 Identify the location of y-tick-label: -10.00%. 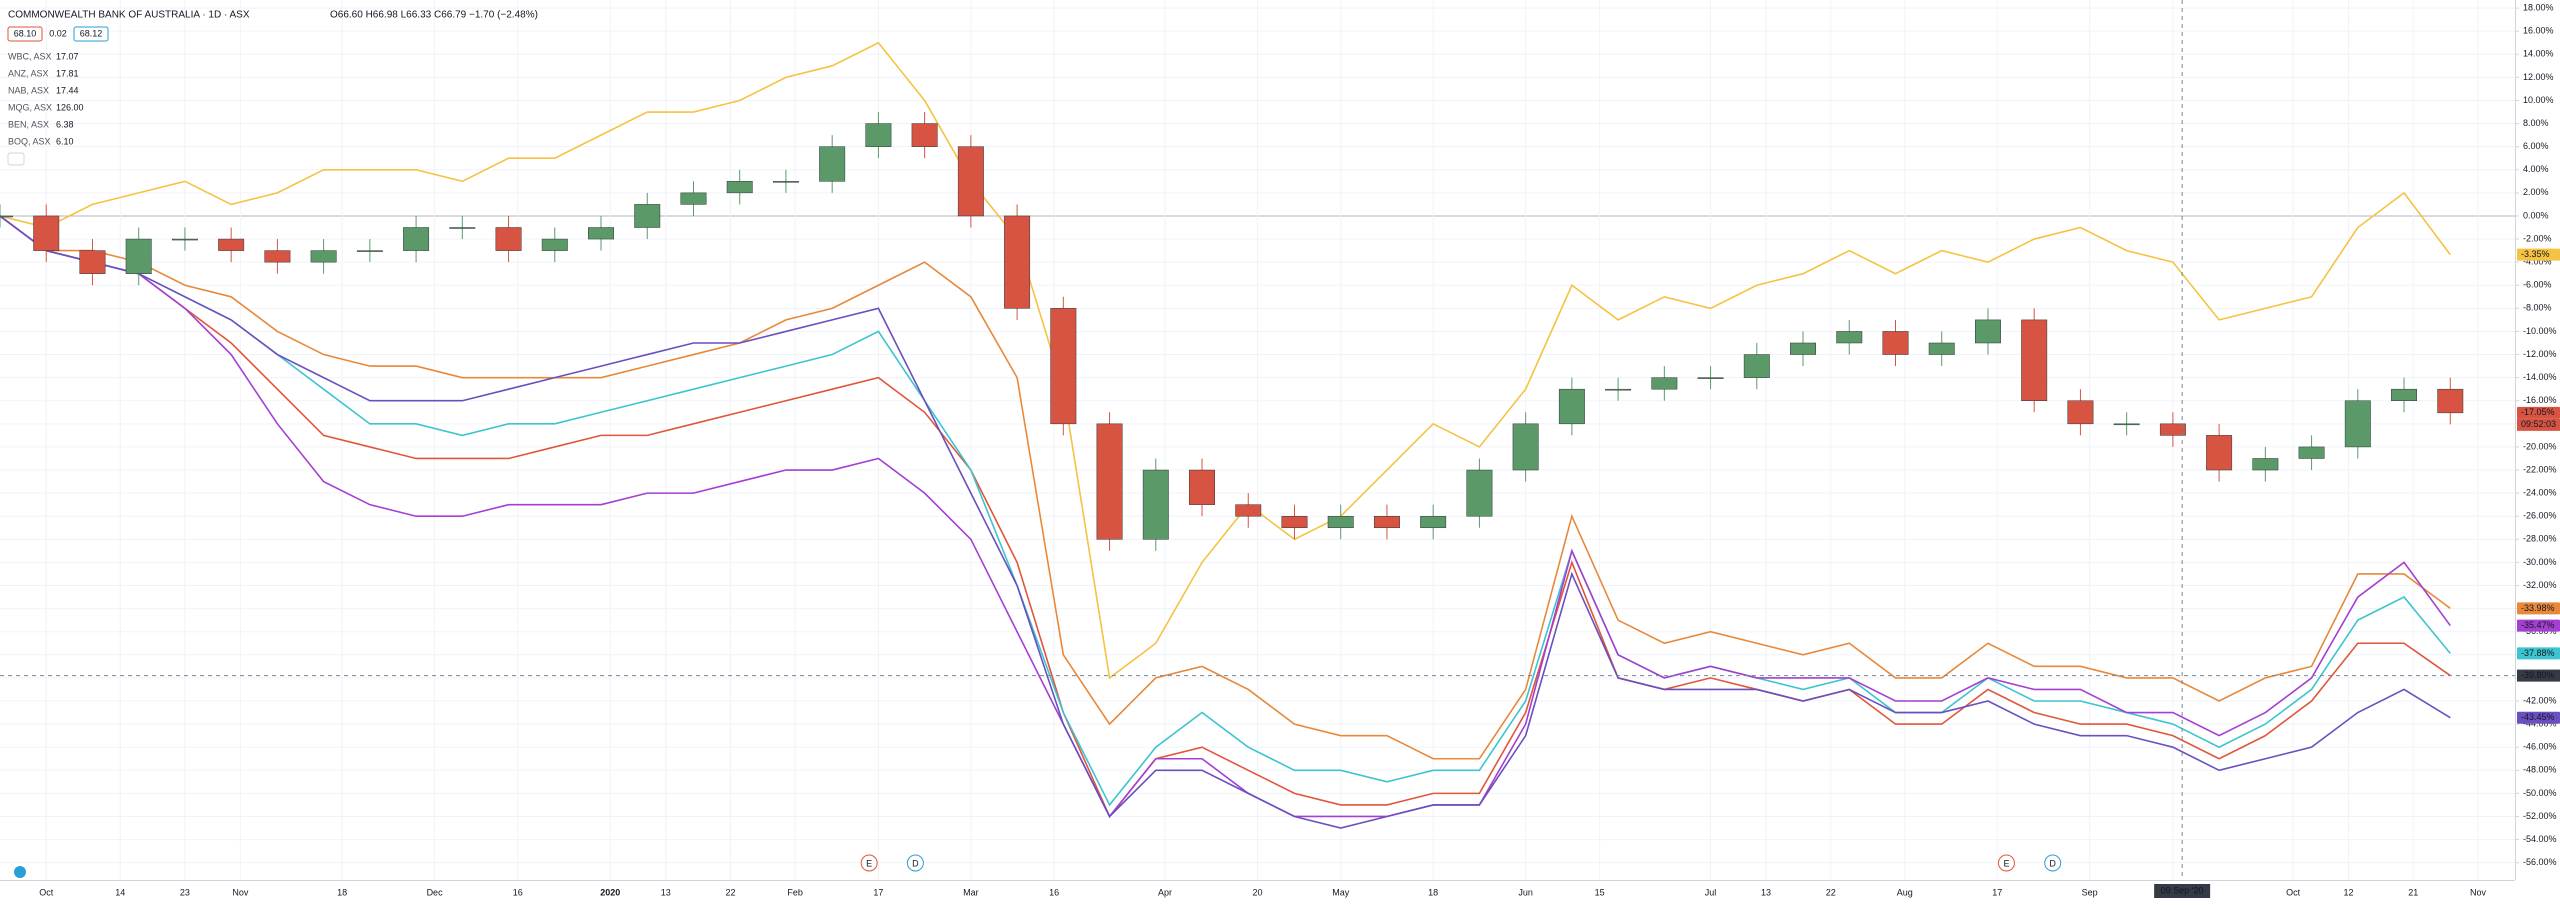
(2540, 331).